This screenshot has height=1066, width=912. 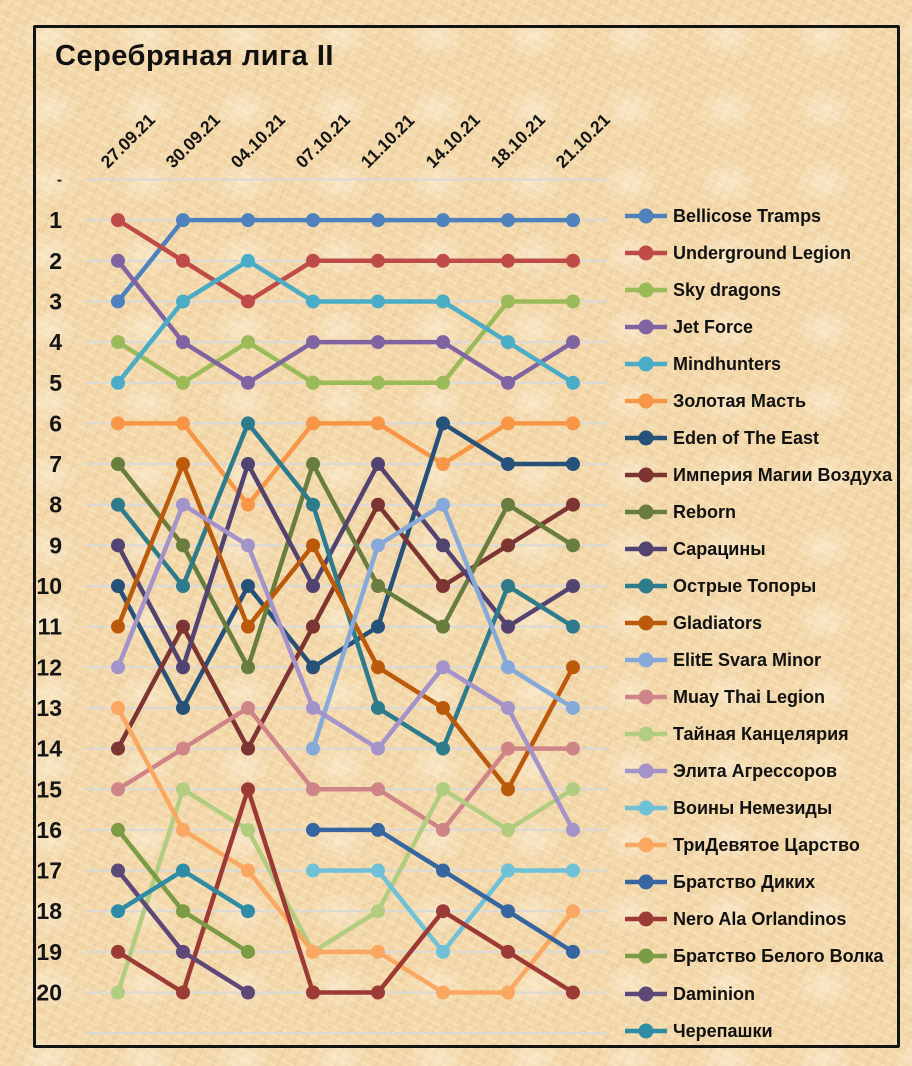 What do you see at coordinates (758, 474) in the screenshot?
I see `legend-item: Империя Магии Воздуха` at bounding box center [758, 474].